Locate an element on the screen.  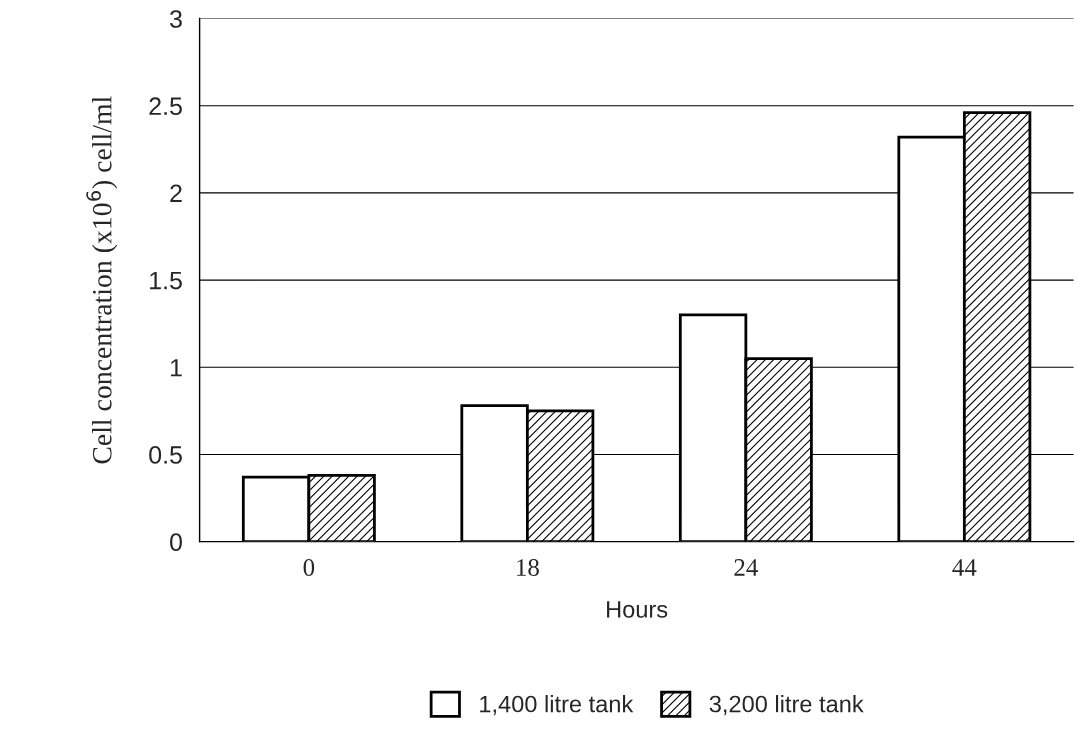
x-tick-label: 44 is located at coordinates (964, 567).